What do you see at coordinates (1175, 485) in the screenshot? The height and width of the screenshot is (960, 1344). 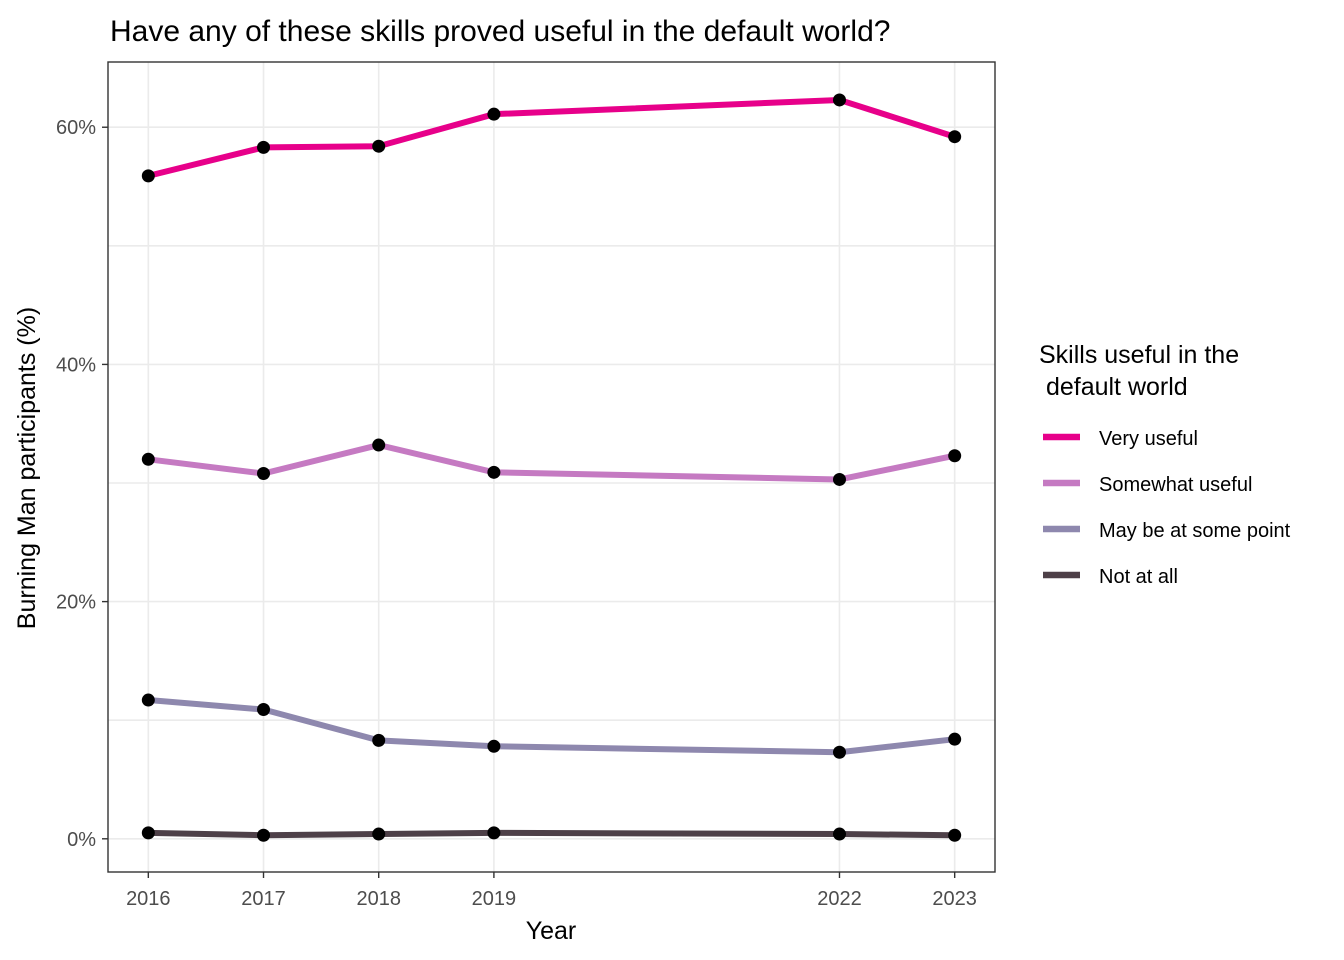 I see `legend-label: Somewhat useful` at bounding box center [1175, 485].